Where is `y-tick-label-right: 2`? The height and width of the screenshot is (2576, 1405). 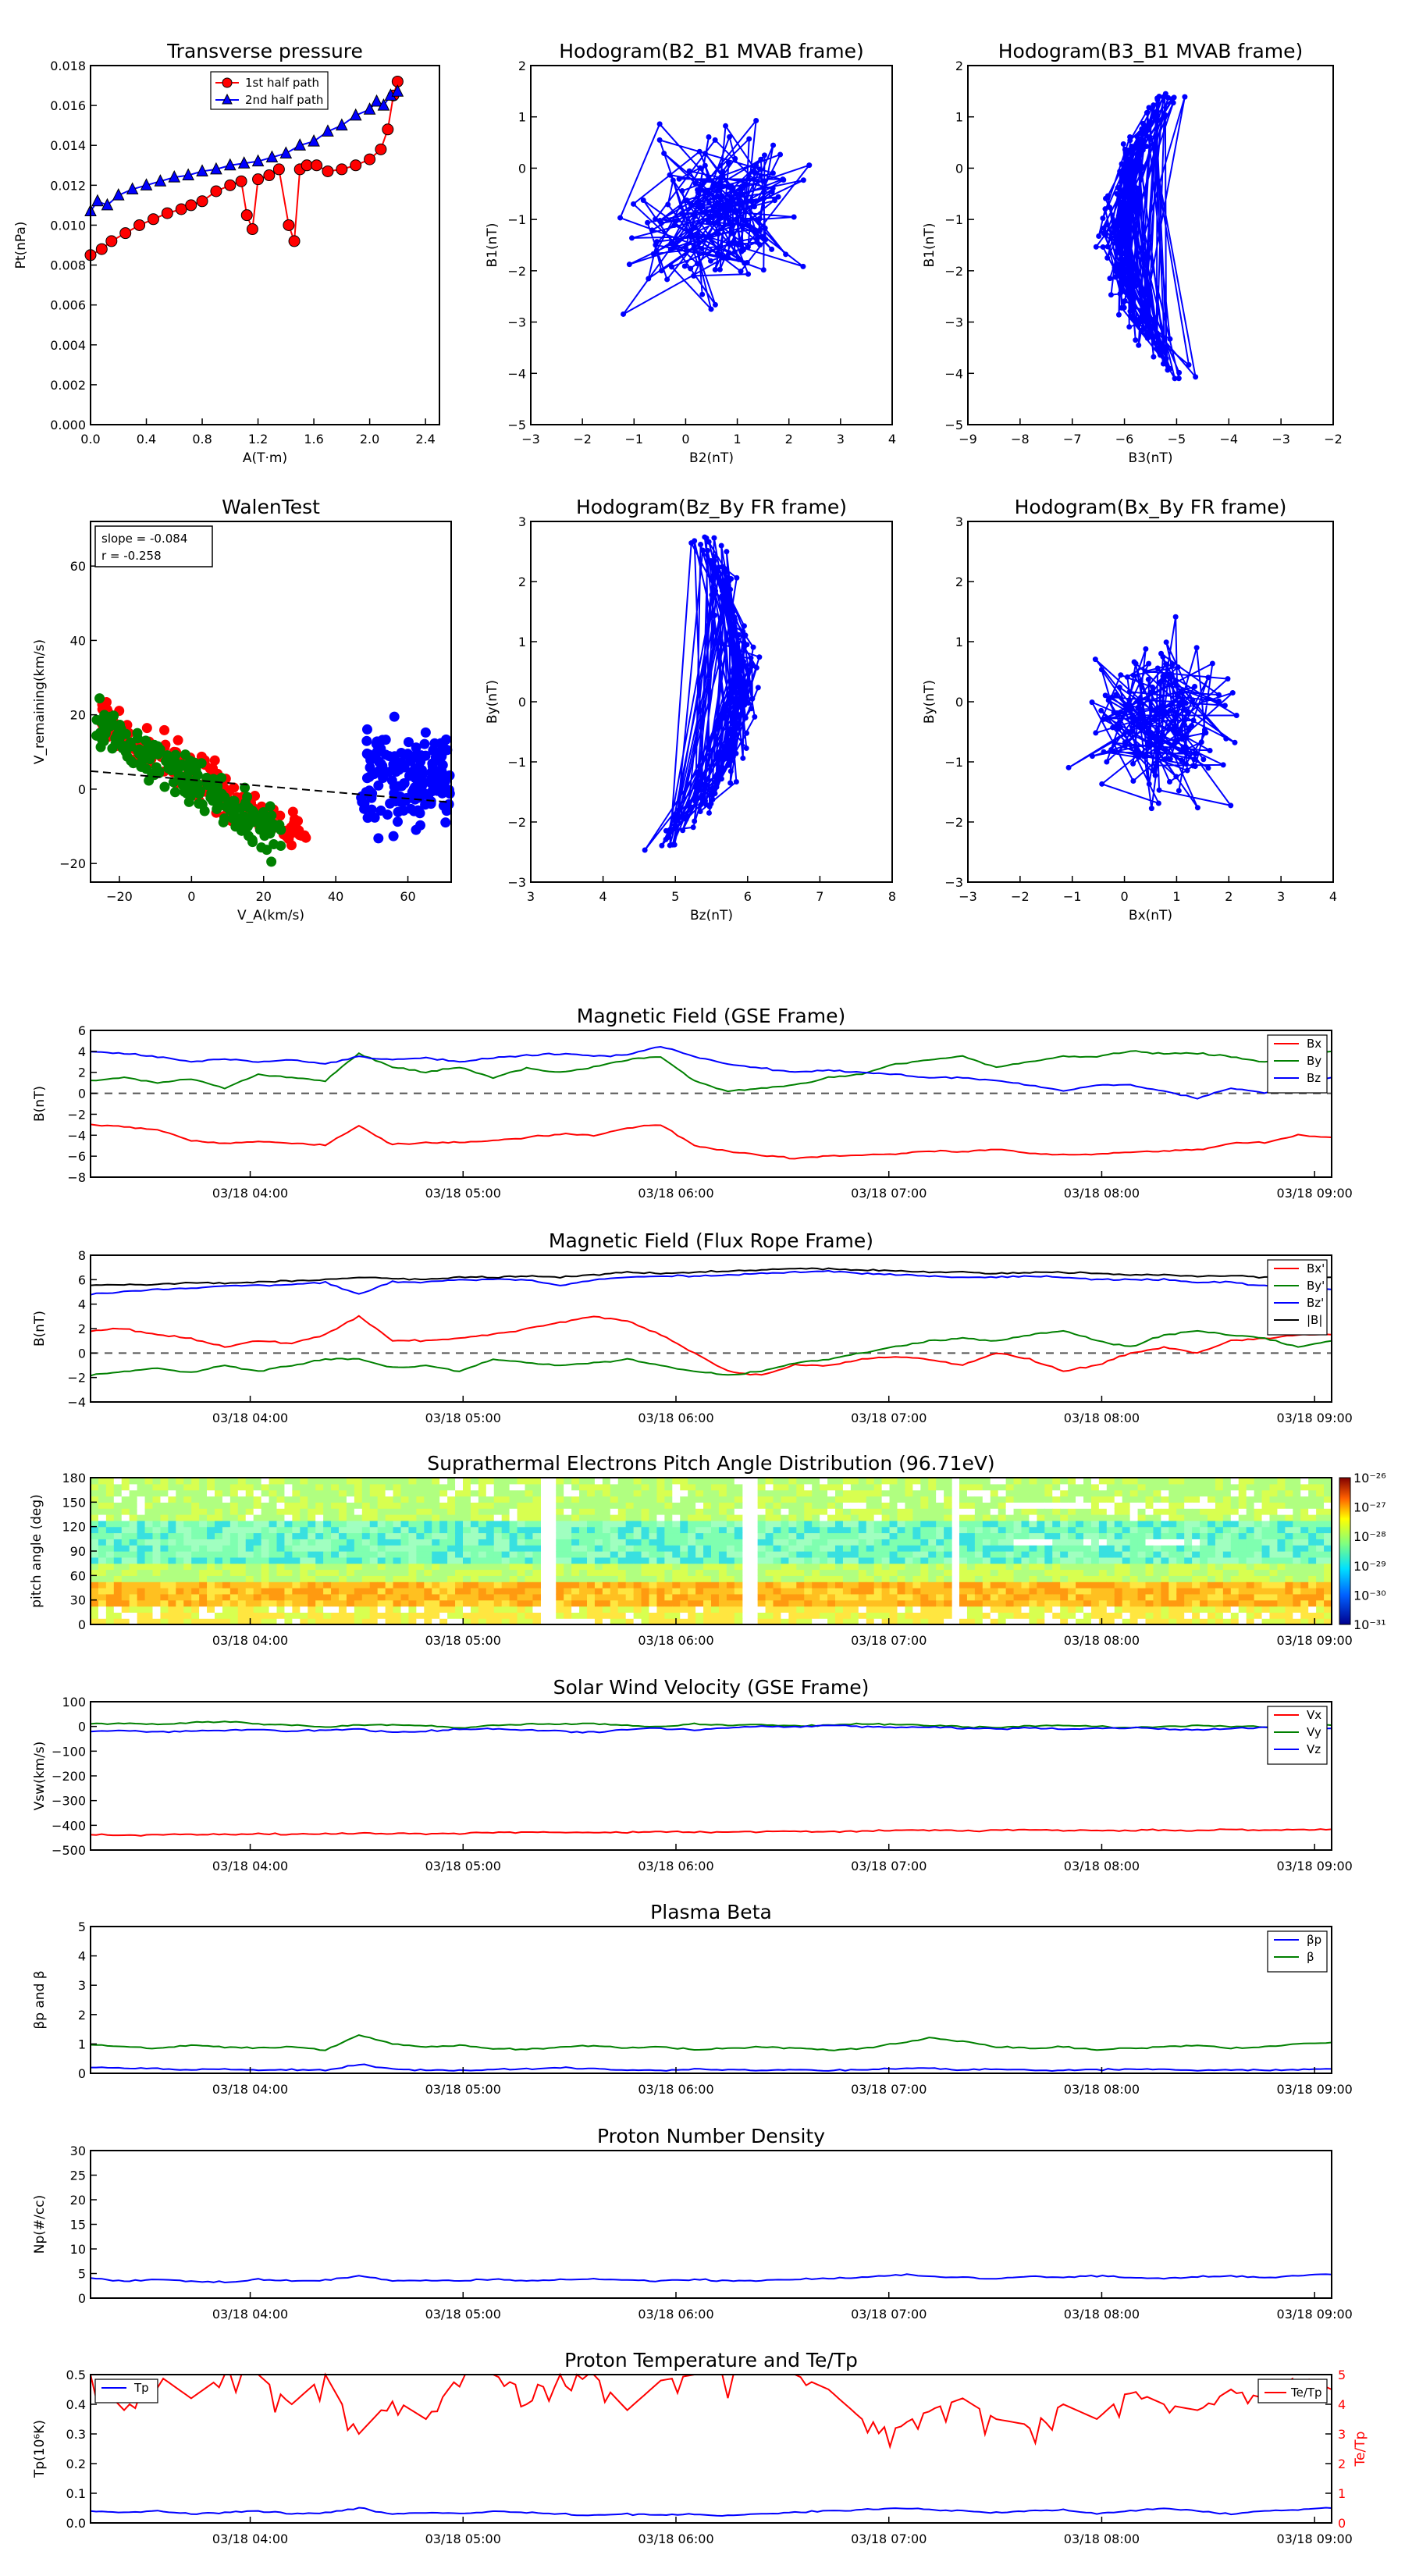 y-tick-label-right: 2 is located at coordinates (1342, 2464).